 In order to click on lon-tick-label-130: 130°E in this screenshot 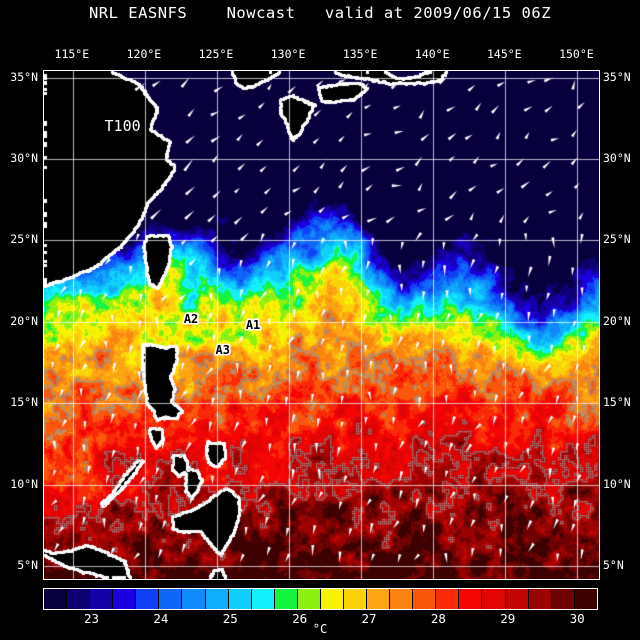, I will do `click(288, 54)`.